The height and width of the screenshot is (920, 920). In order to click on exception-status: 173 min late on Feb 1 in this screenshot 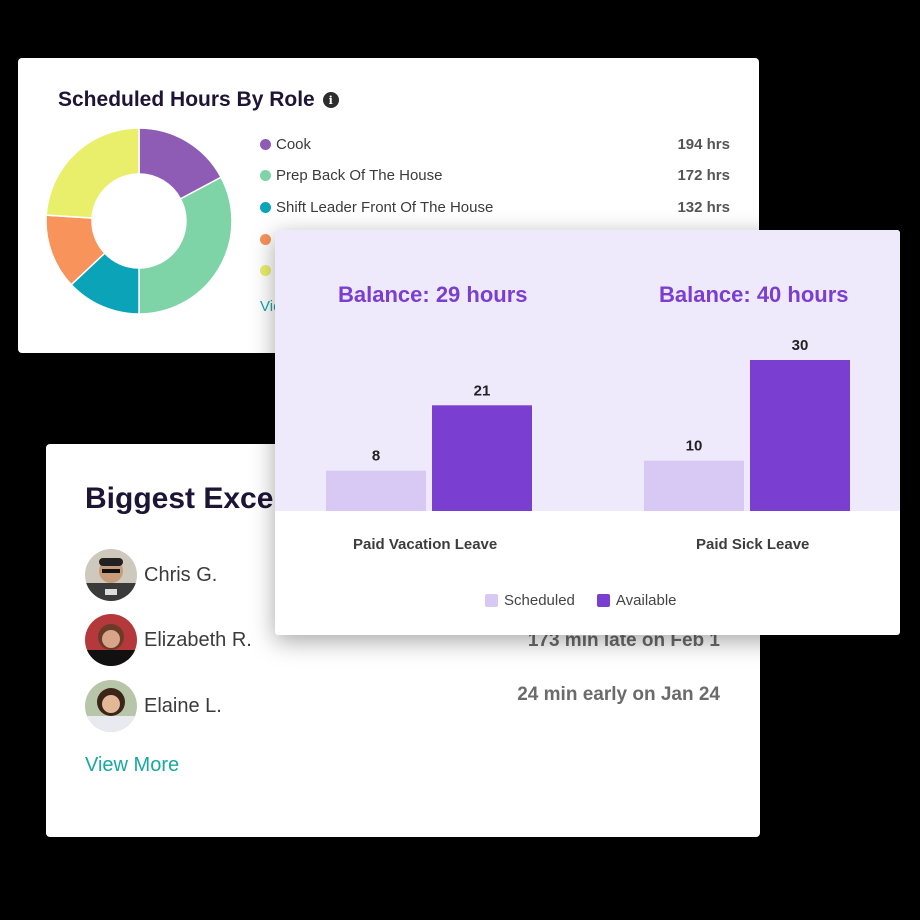, I will do `click(623, 640)`.